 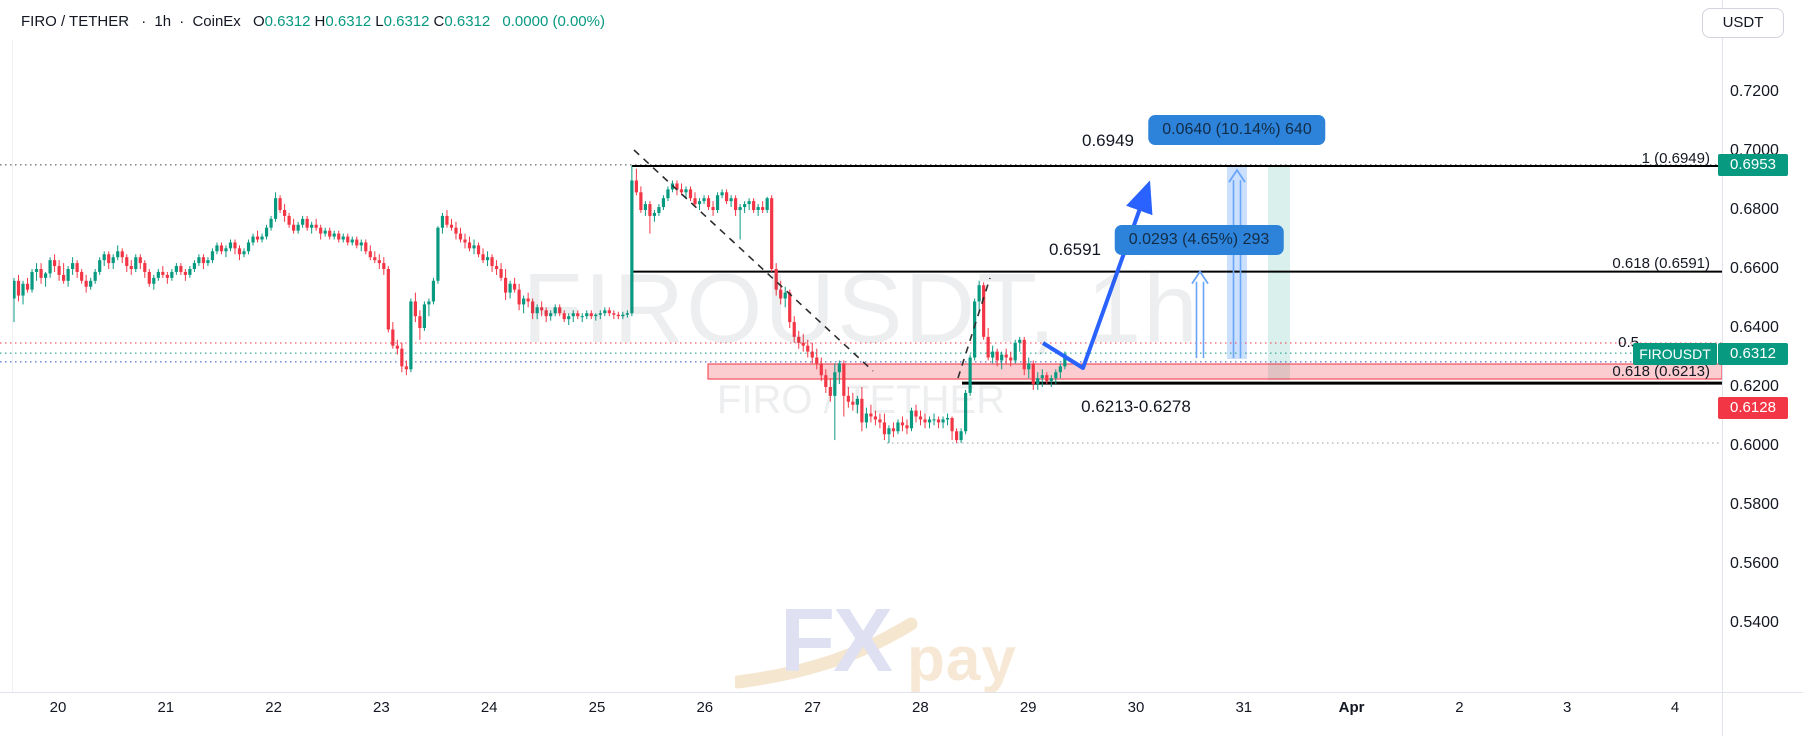 What do you see at coordinates (1754, 327) in the screenshot?
I see `price-axis-label: 0.6400` at bounding box center [1754, 327].